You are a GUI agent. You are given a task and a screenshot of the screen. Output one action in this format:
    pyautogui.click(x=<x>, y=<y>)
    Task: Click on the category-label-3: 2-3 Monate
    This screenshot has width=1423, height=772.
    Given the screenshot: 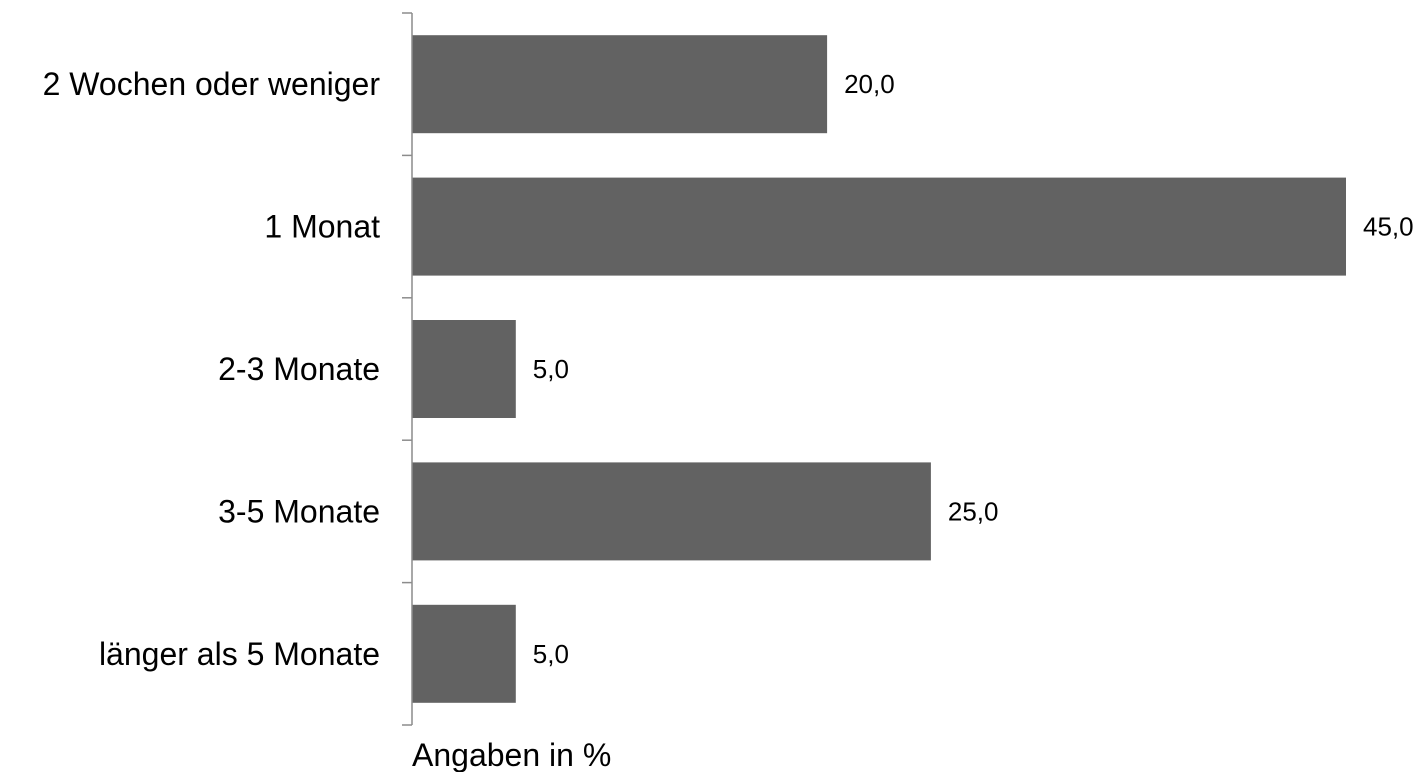 What is the action you would take?
    pyautogui.click(x=299, y=369)
    